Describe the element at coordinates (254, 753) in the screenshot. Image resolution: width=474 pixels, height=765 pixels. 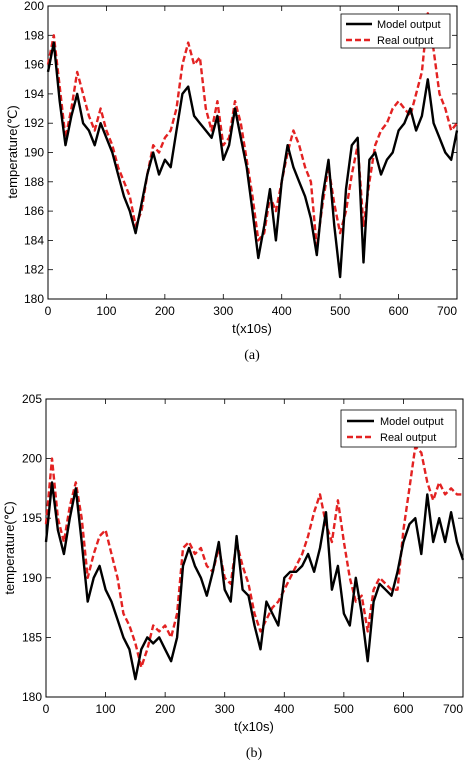
I see `caption-b: (b)` at that location.